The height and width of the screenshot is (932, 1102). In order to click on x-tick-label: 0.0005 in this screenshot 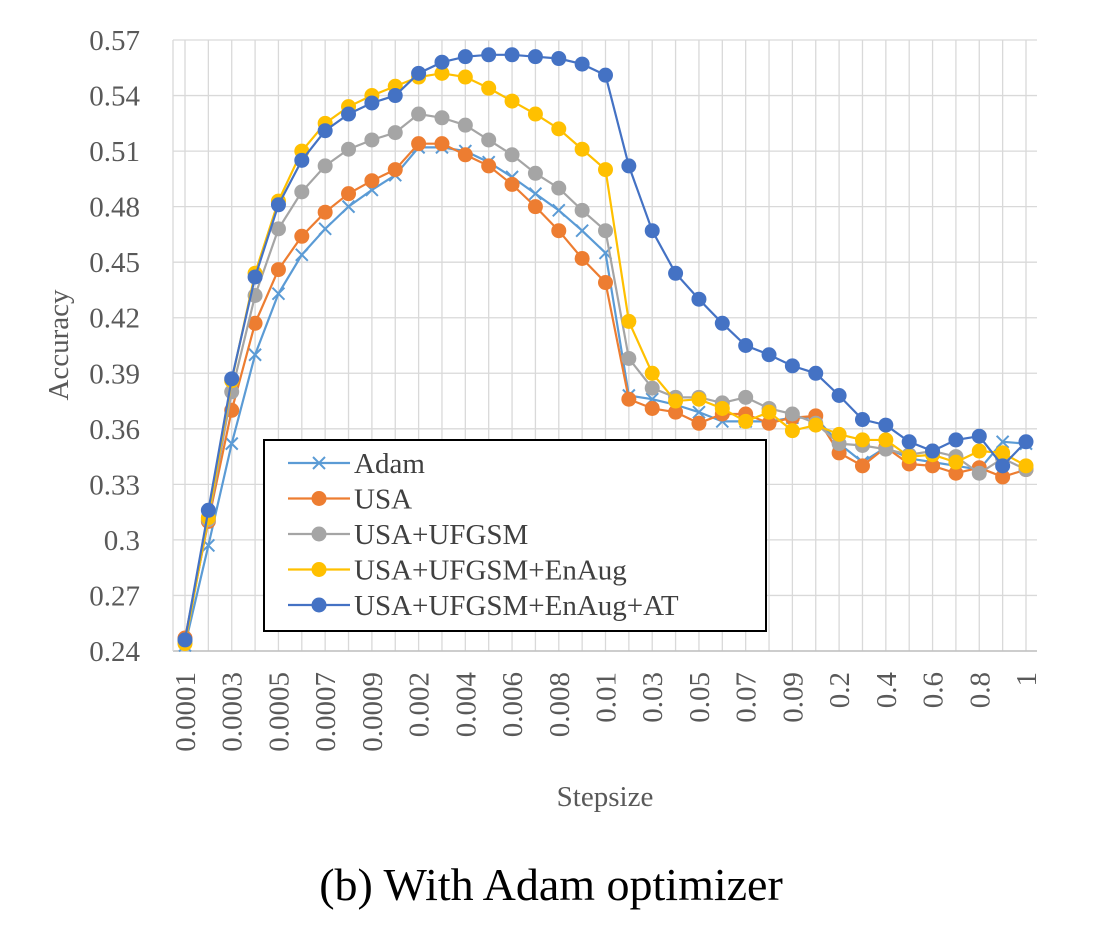, I will do `click(279, 712)`.